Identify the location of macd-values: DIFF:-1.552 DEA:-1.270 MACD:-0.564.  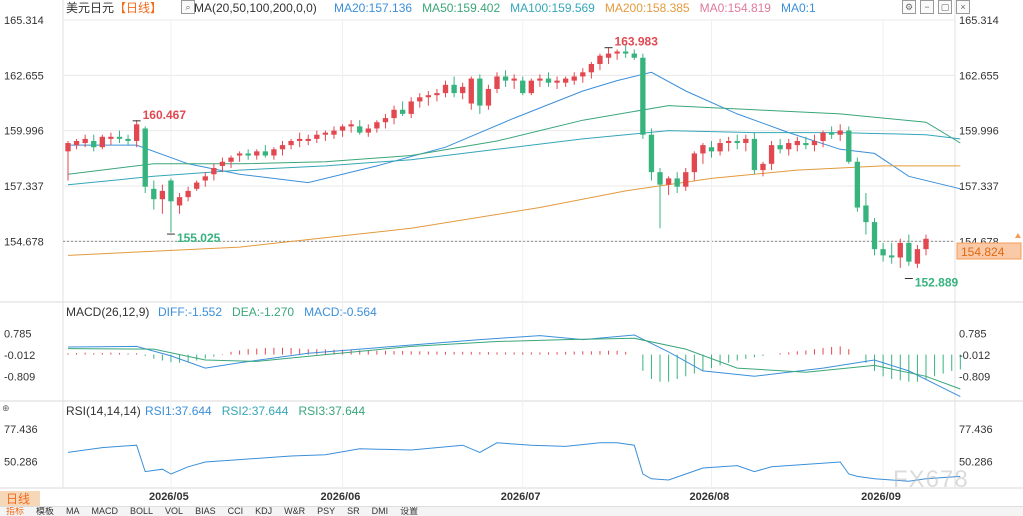
(267, 312).